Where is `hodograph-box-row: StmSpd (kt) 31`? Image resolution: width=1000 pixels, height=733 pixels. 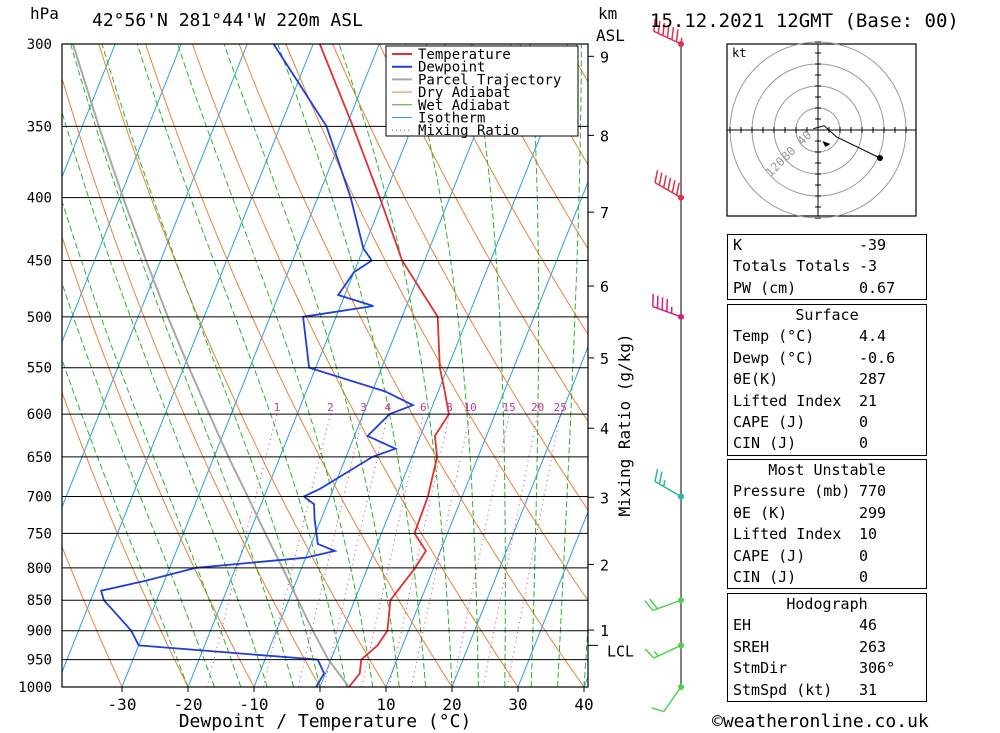 hodograph-box-row: StmSpd (kt) 31 is located at coordinates (827, 690).